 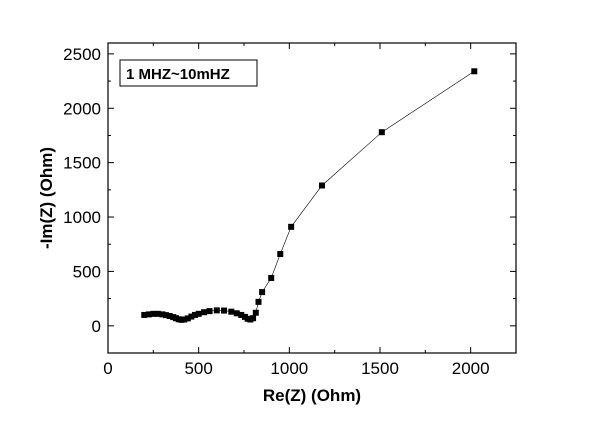 What do you see at coordinates (198, 368) in the screenshot?
I see `x-tick-label: 500` at bounding box center [198, 368].